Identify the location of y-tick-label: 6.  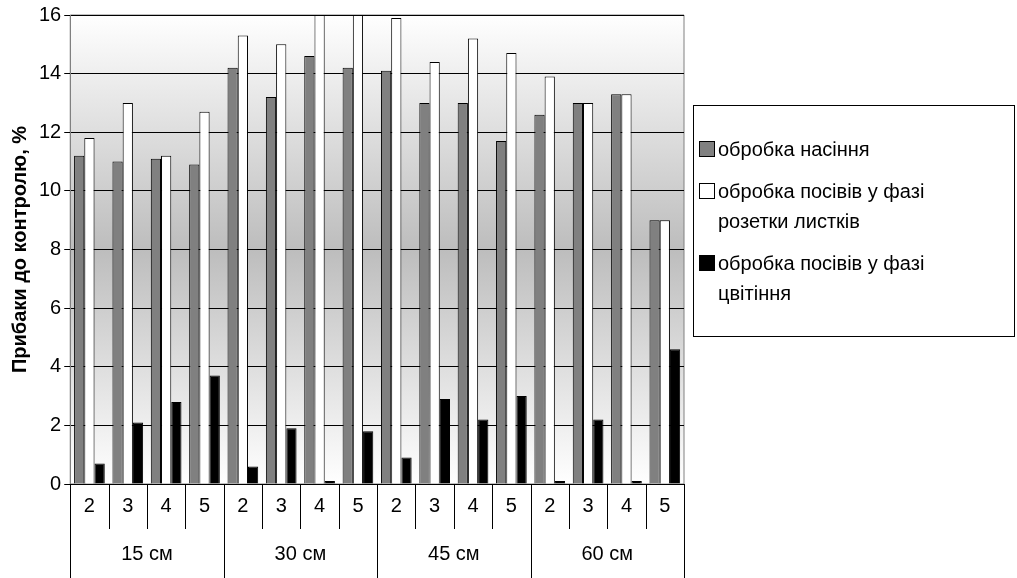
(56, 306).